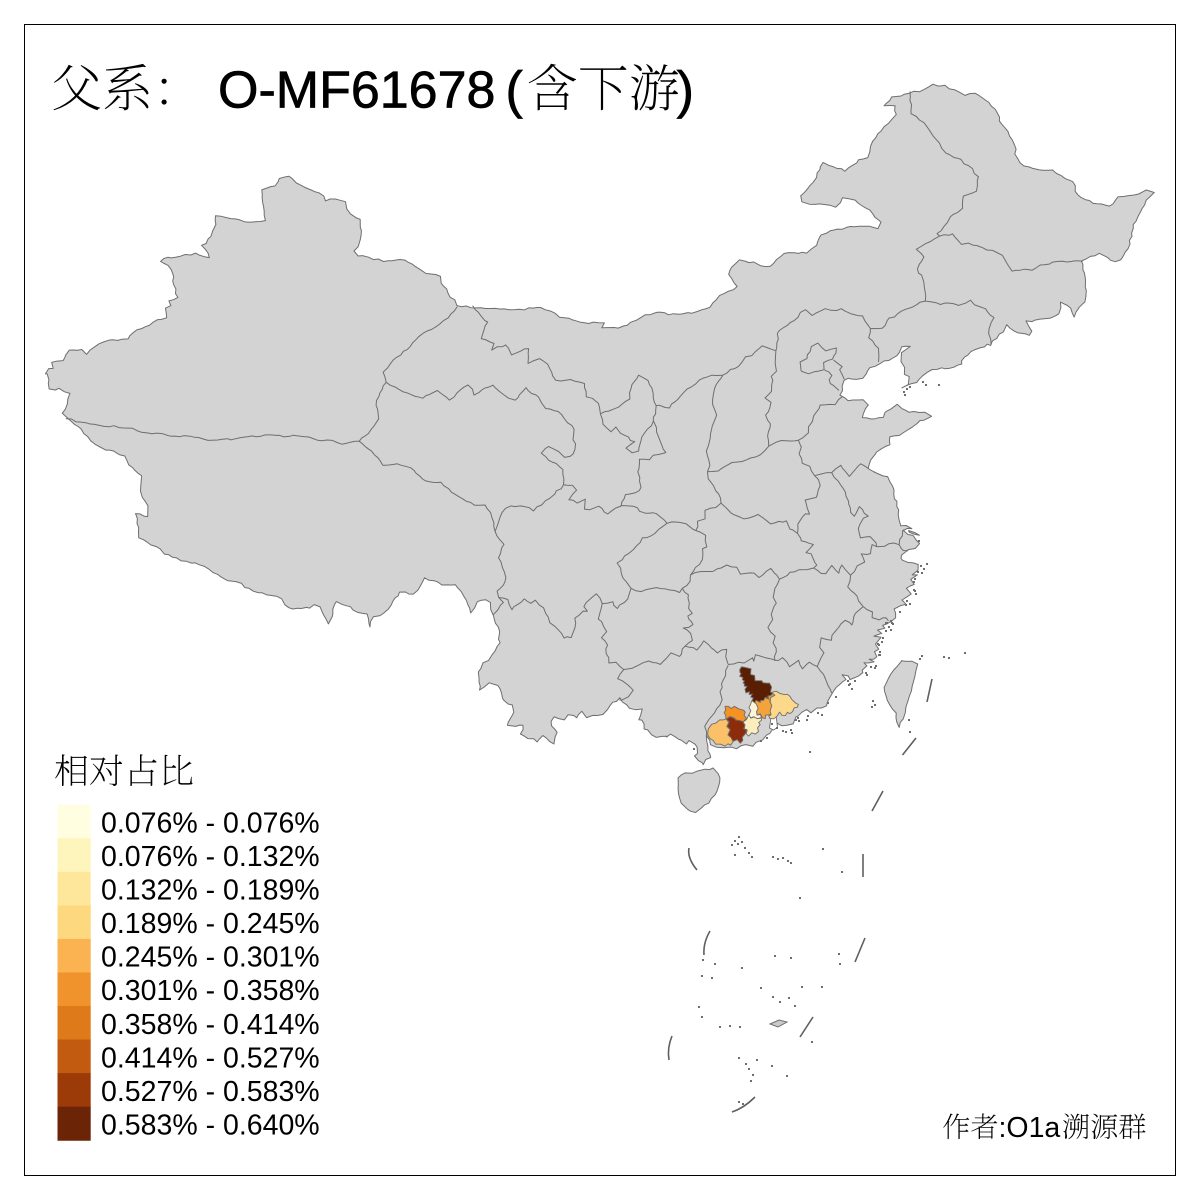  What do you see at coordinates (210, 1092) in the screenshot?
I see `svg-text: 0.527% - 0.583%` at bounding box center [210, 1092].